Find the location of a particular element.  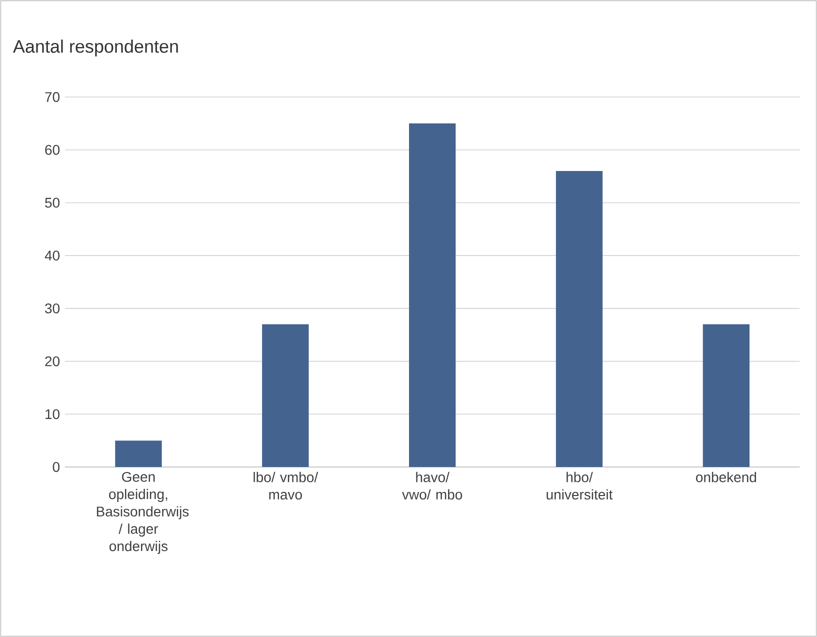

x-tick-label: onbekend is located at coordinates (726, 477).